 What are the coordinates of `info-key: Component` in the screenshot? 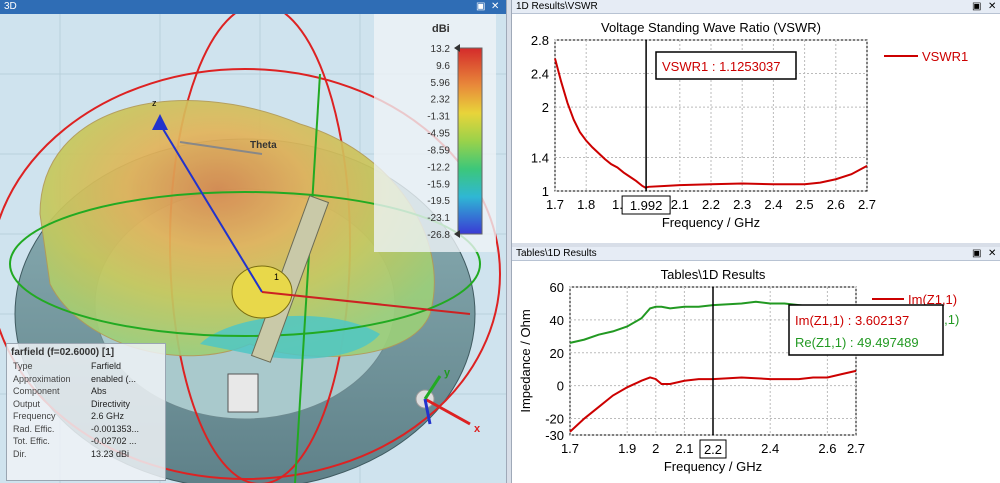 It's located at (36, 391).